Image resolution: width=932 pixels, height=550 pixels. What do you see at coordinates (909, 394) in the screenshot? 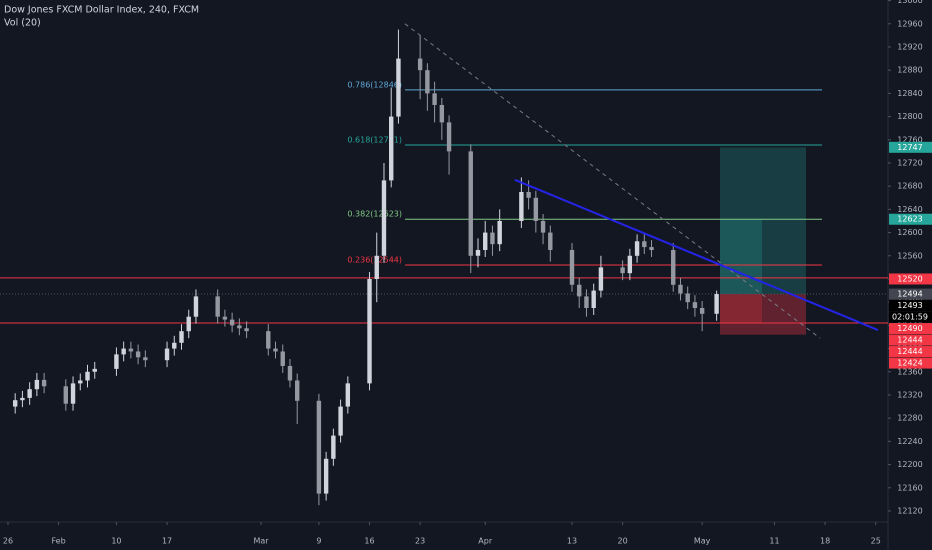
I see `y-tick-label: 12320` at bounding box center [909, 394].